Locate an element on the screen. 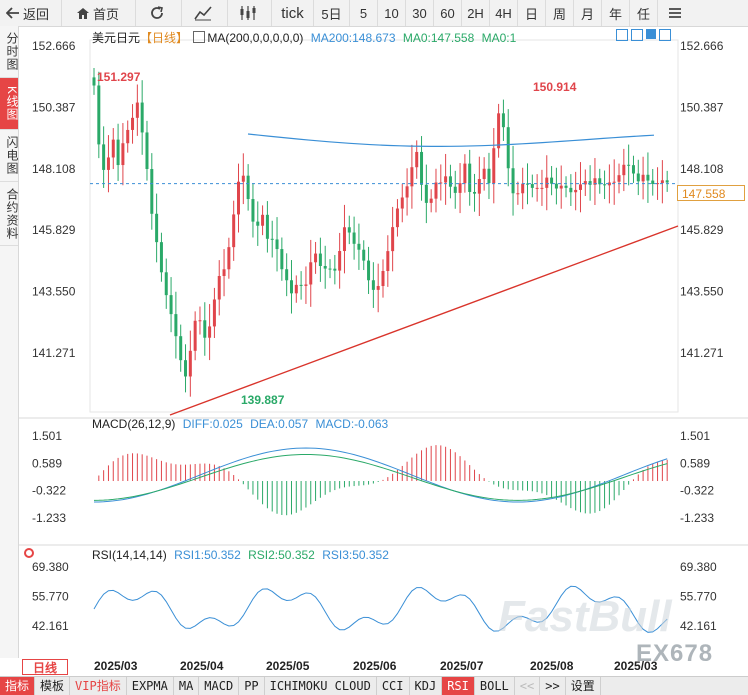  price-axis-label-left: 143.550 is located at coordinates (54, 292).